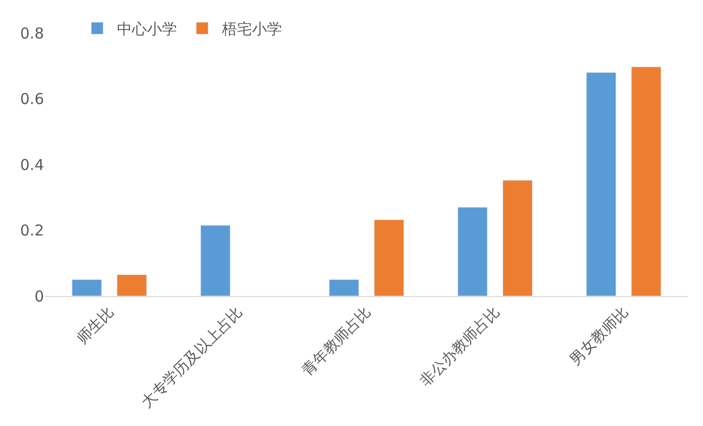  I want to click on x-tick-label: 师生比, so click(95, 325).